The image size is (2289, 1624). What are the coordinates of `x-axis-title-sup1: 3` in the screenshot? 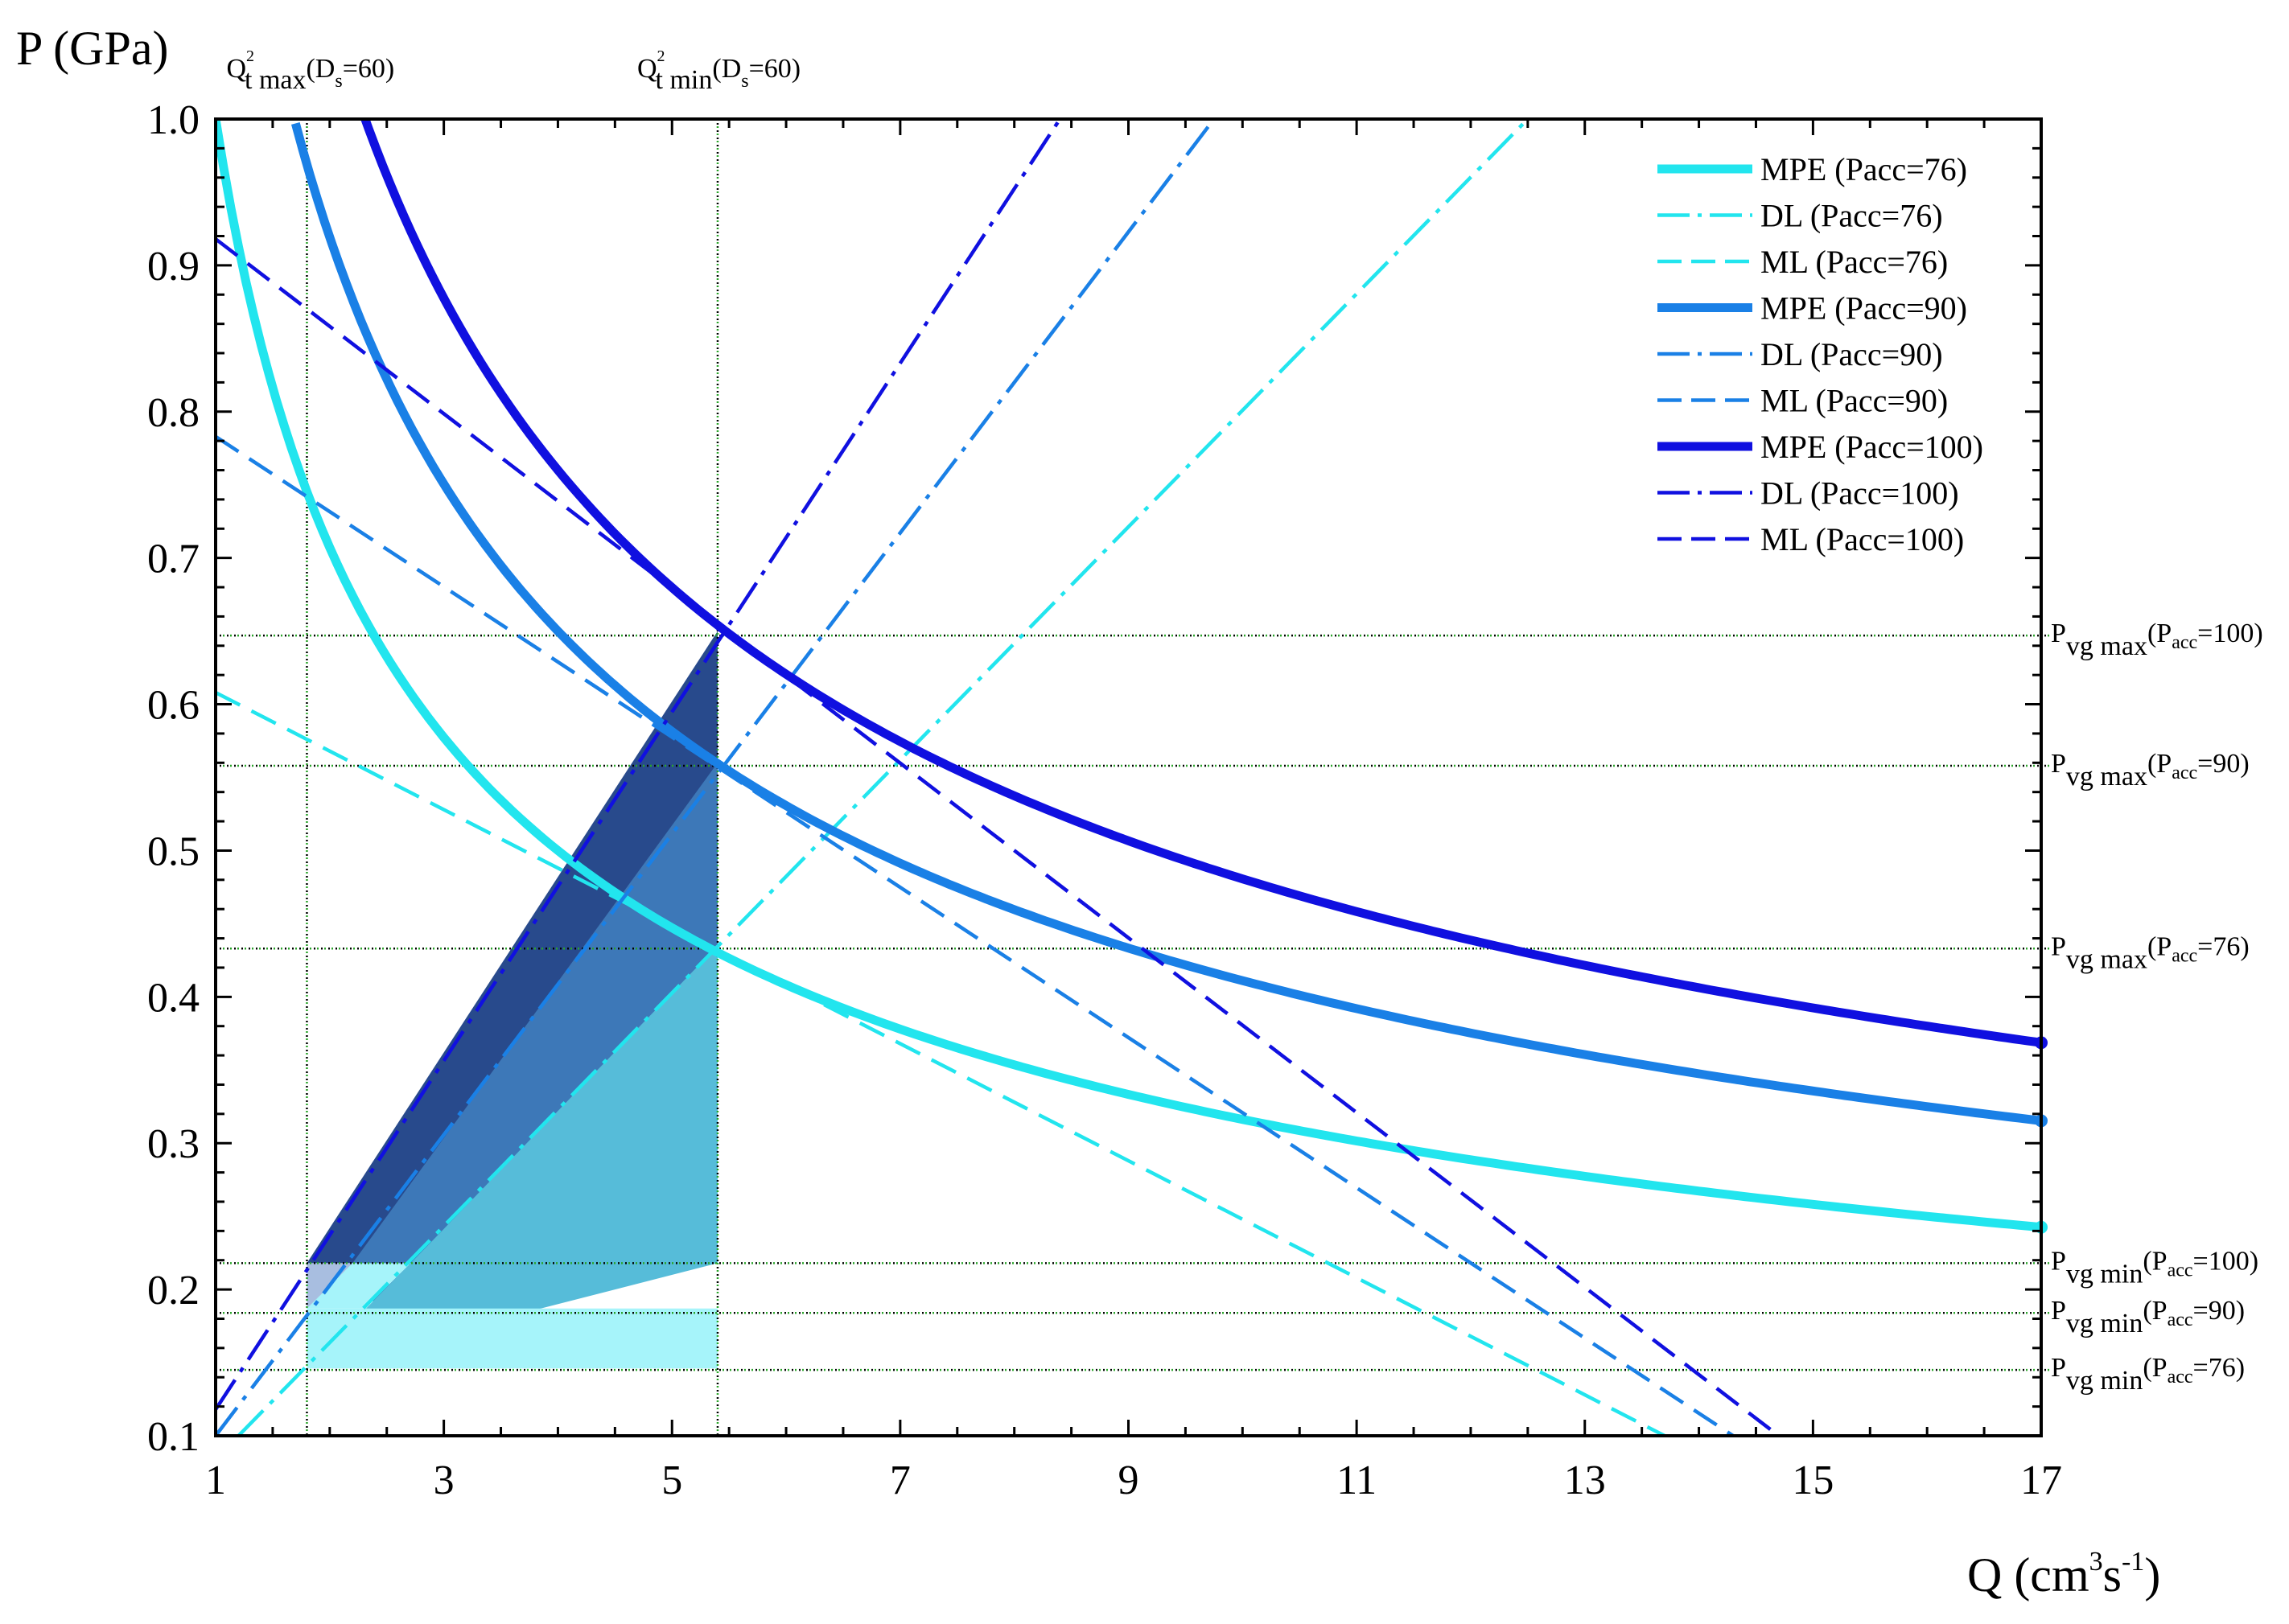 It's located at (2096, 1562).